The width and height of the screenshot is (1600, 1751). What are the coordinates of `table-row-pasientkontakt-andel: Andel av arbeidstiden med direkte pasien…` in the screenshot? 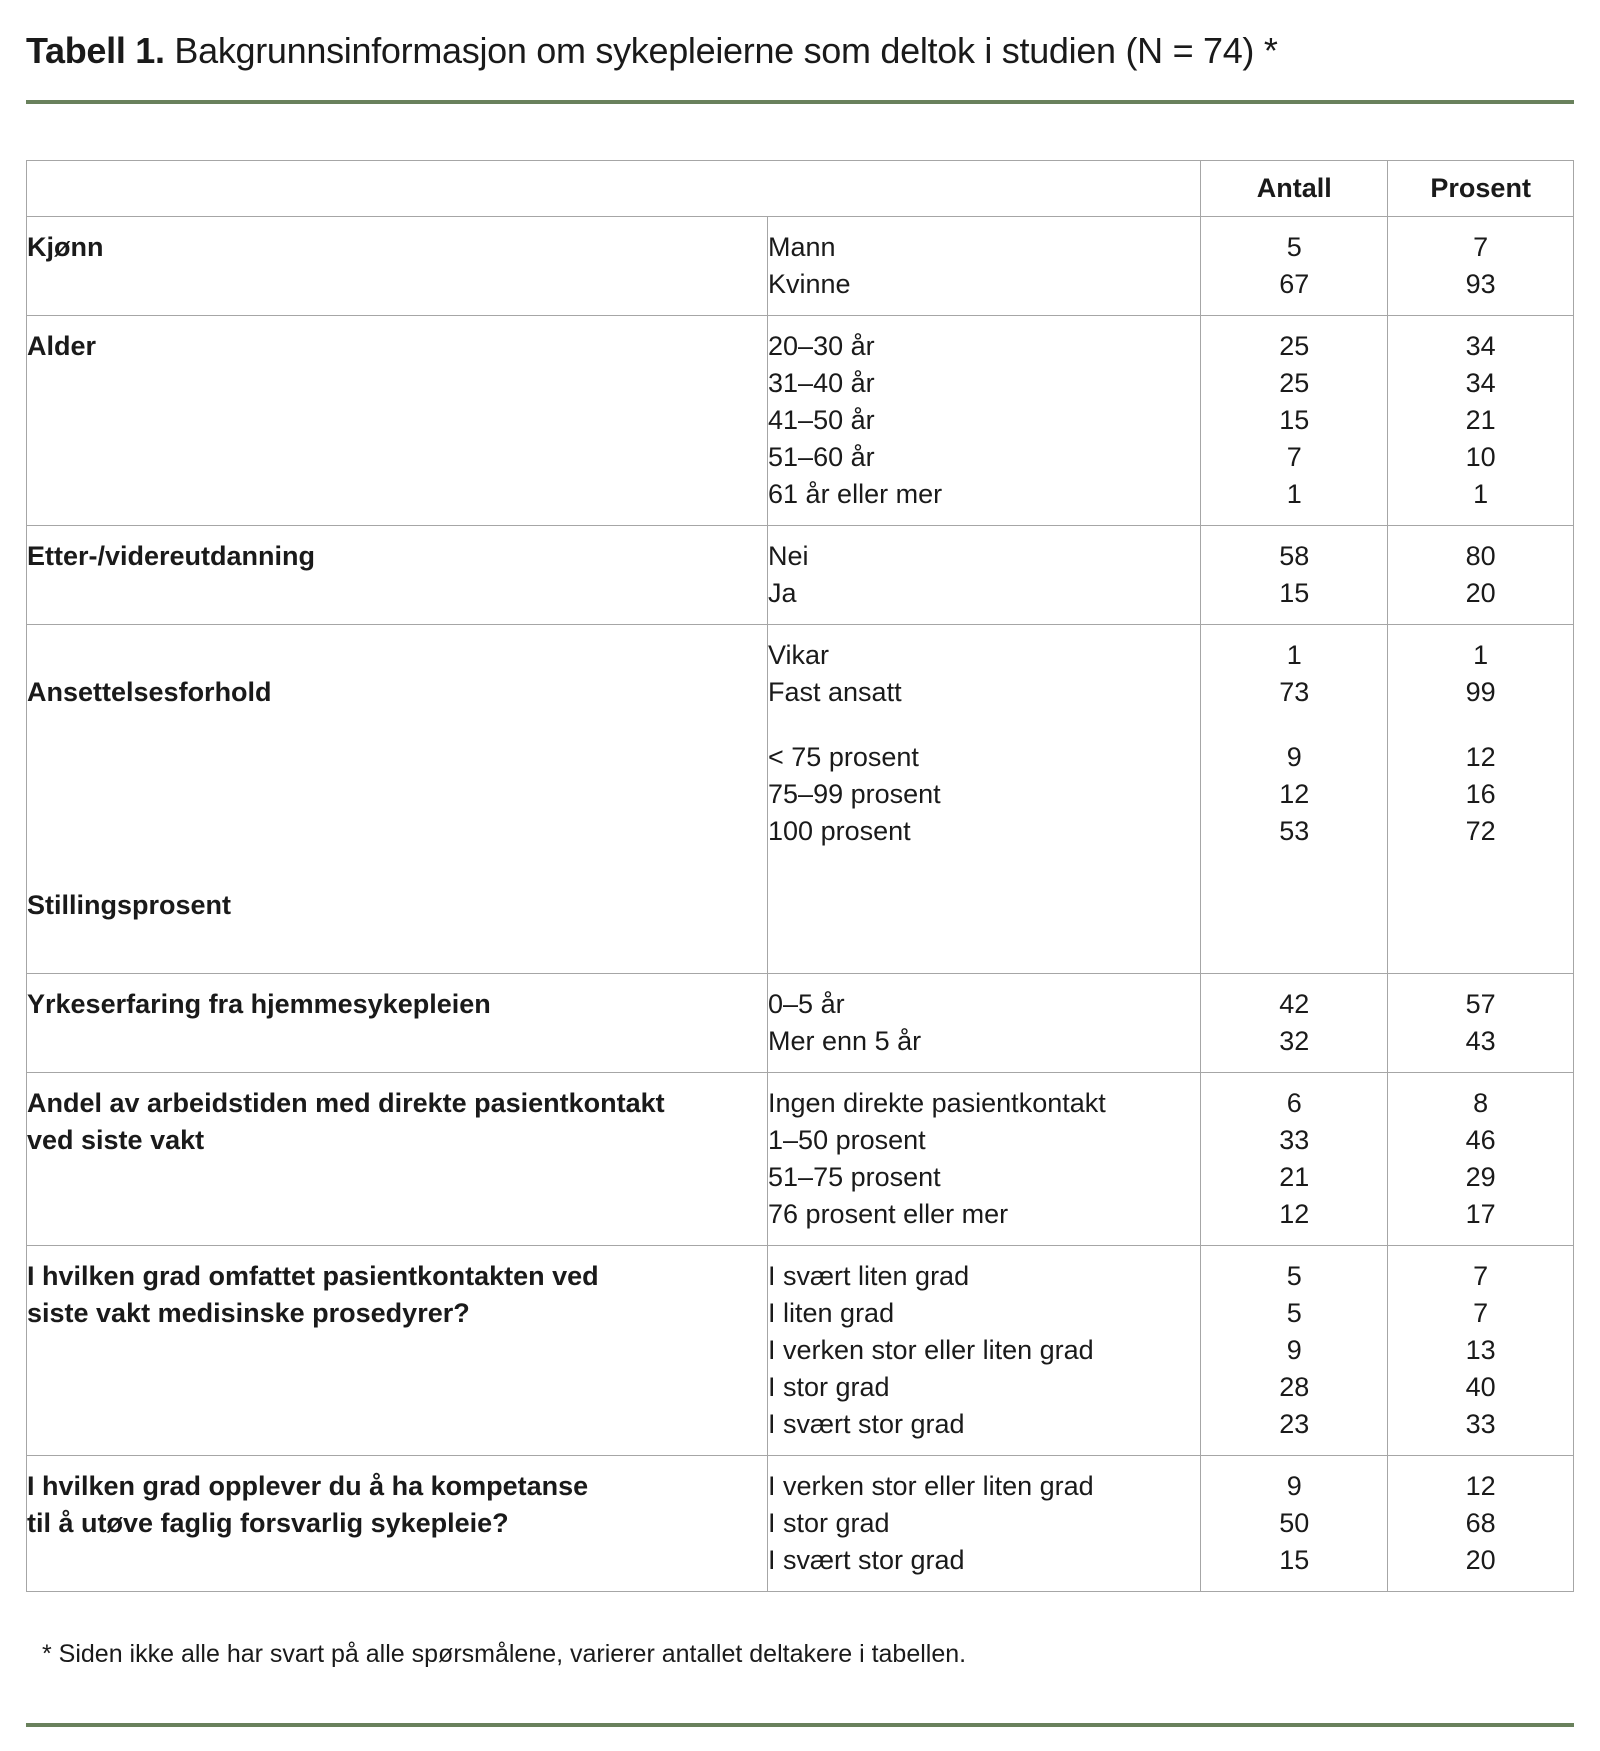 It's located at (799, 1159).